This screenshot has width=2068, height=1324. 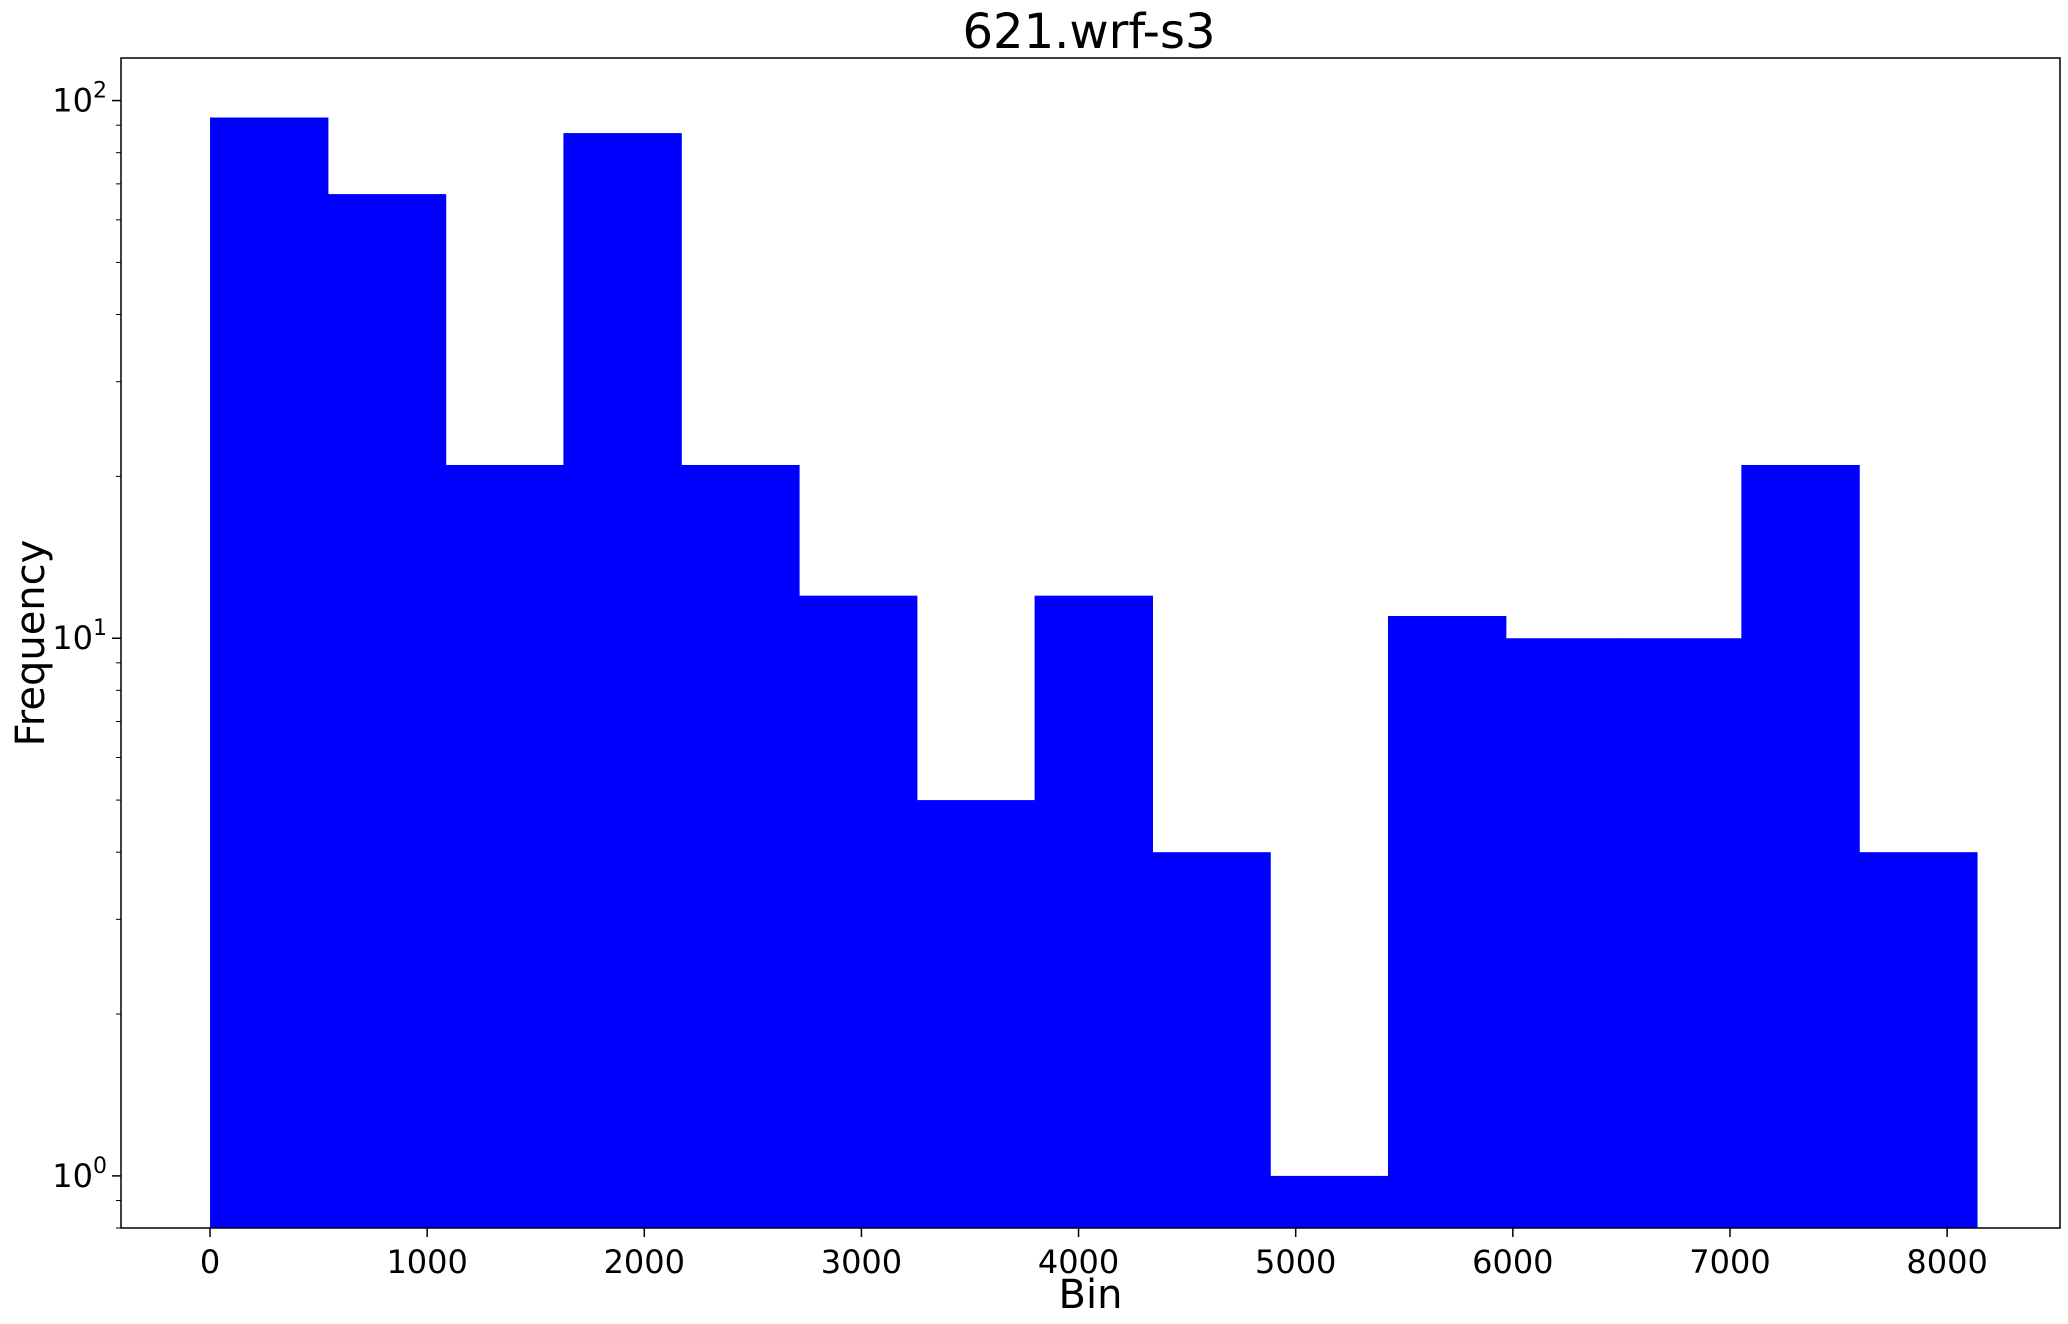 I want to click on y-axis-title: Frequency, so click(x=31, y=643).